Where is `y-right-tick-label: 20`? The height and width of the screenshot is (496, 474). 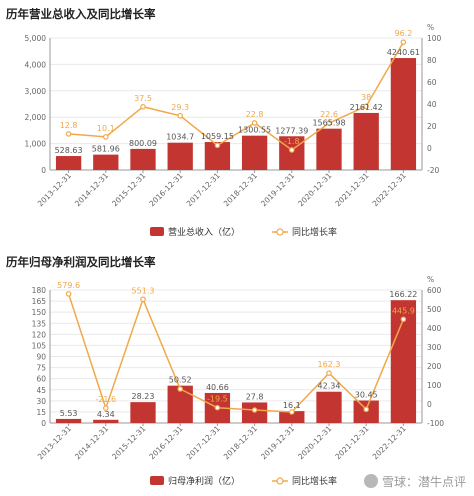 y-right-tick-label: 20 is located at coordinates (432, 126).